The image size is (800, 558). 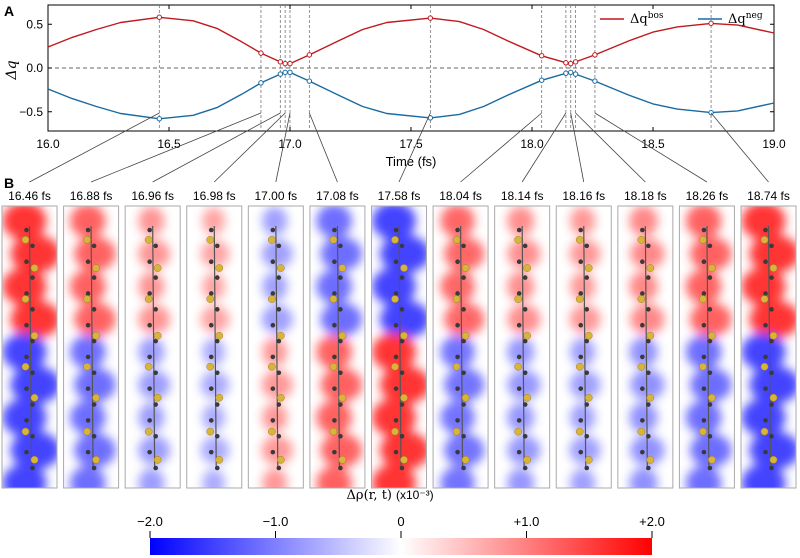 I want to click on frame-time-label: 16.96 fs, so click(x=152, y=196).